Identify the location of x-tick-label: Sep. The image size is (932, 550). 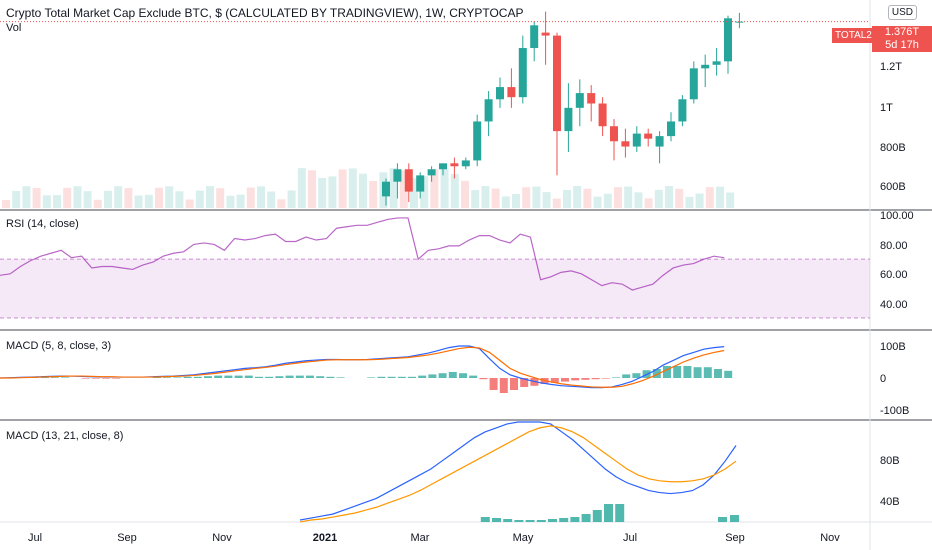
(127, 538).